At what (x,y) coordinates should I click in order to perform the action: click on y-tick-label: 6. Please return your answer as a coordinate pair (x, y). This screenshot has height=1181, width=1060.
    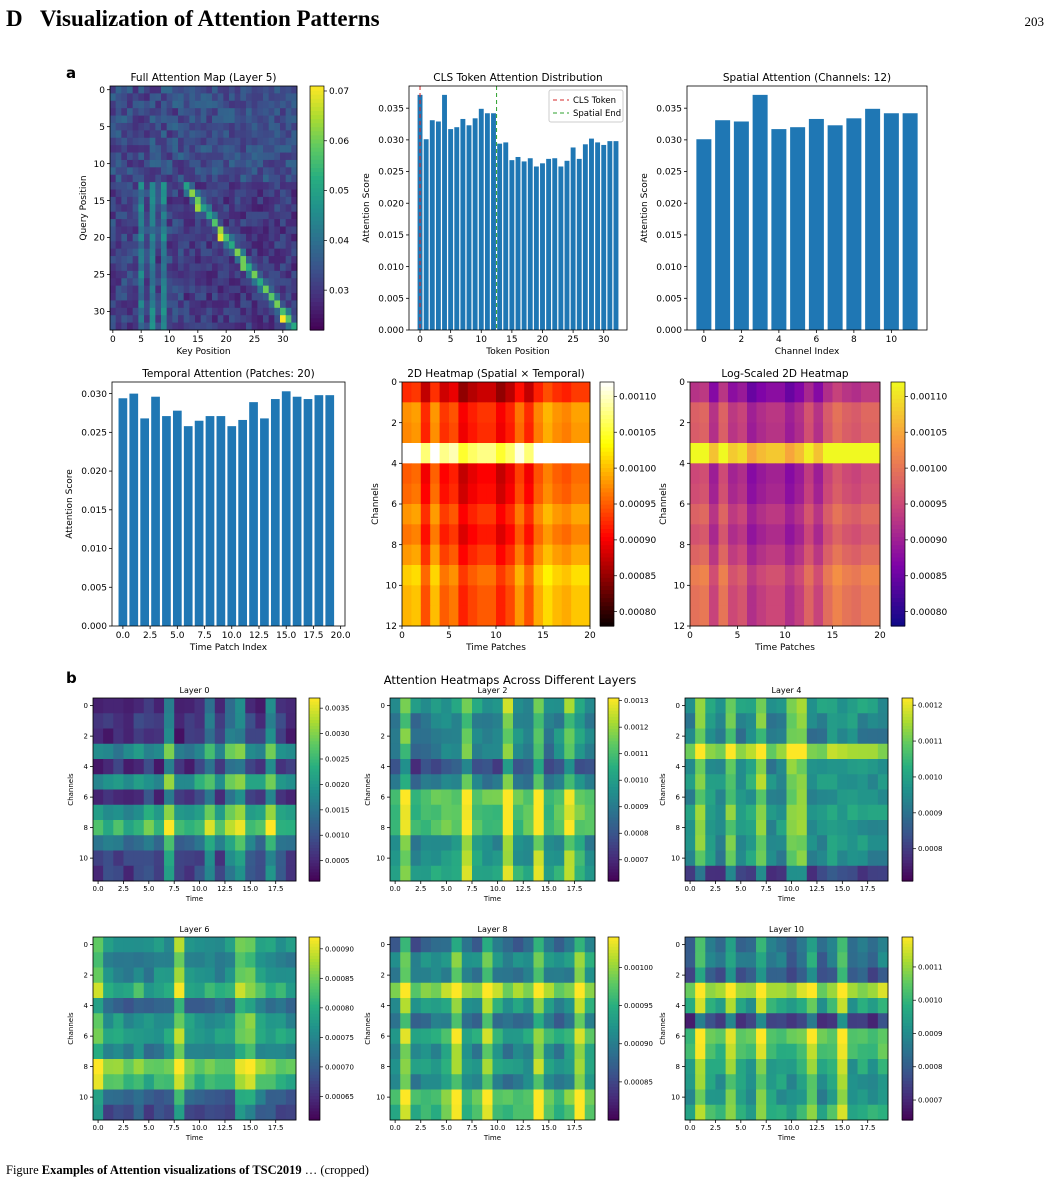
    Looking at the image, I should click on (86, 1037).